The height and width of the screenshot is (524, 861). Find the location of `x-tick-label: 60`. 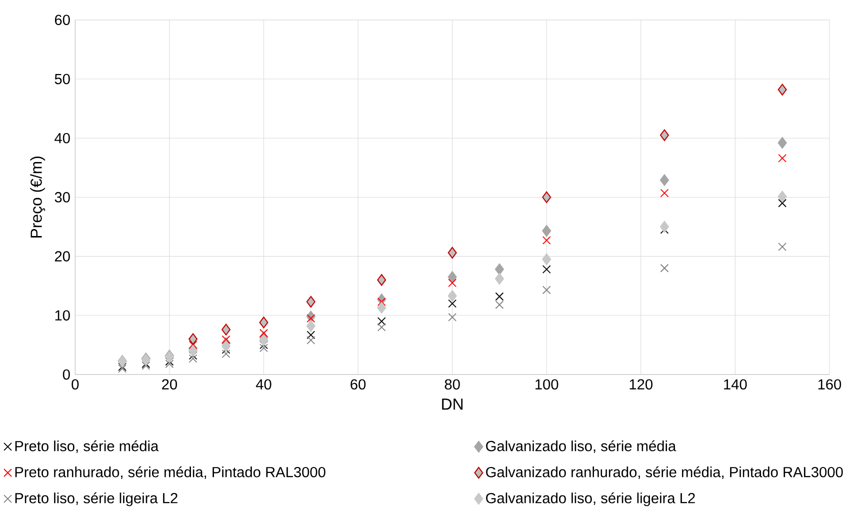

x-tick-label: 60 is located at coordinates (358, 384).